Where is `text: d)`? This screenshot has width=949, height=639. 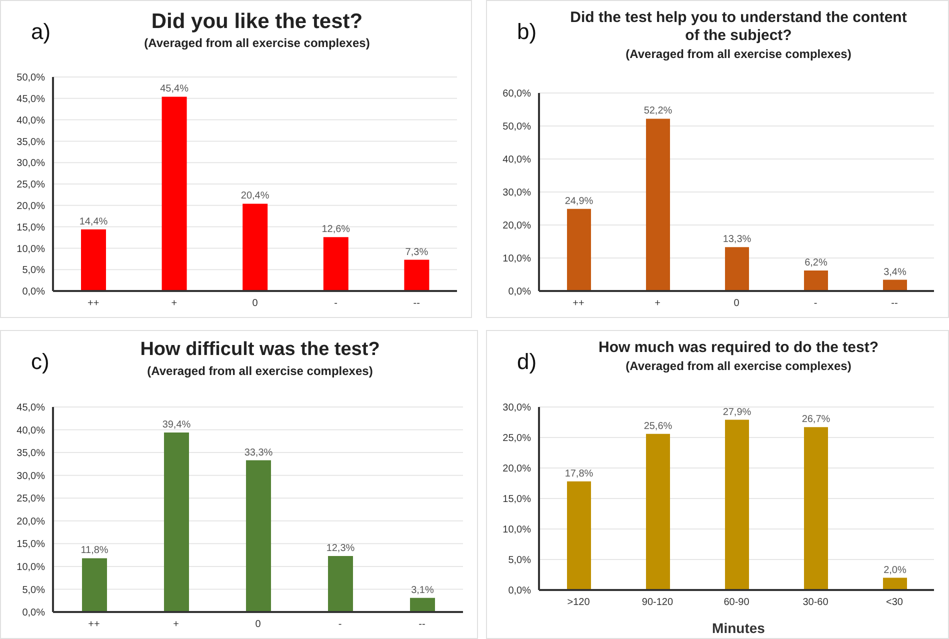
text: d) is located at coordinates (527, 362).